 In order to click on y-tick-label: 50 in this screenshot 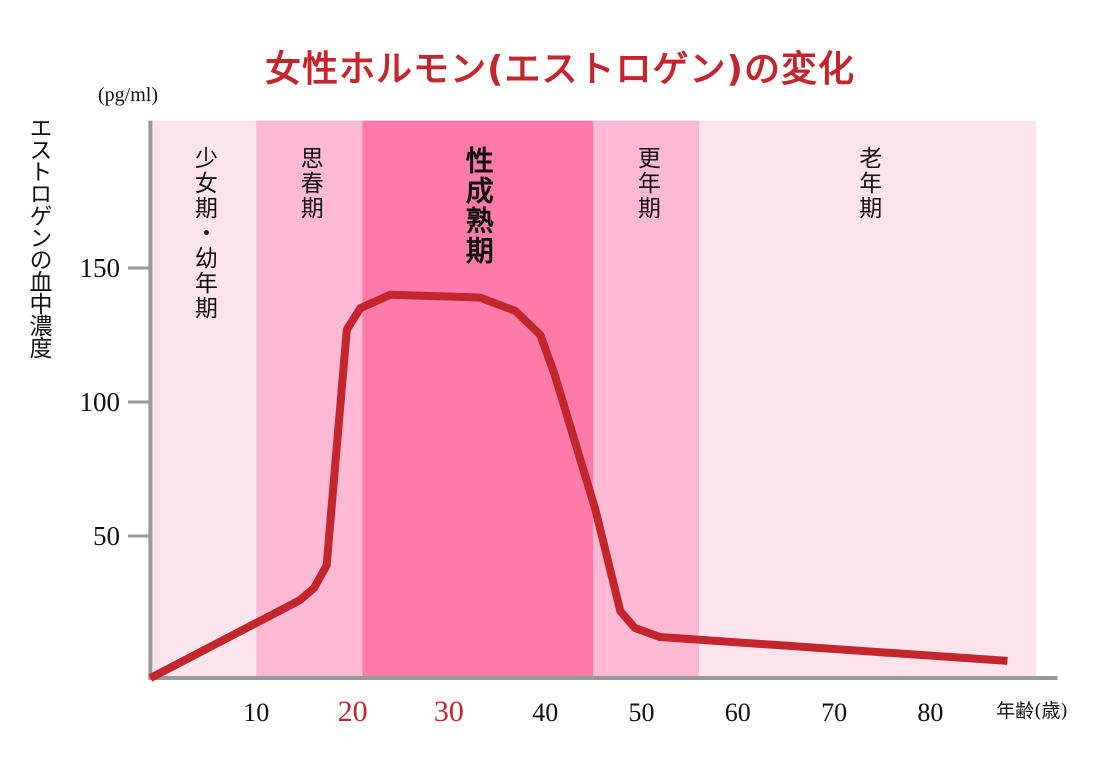, I will do `click(106, 536)`.